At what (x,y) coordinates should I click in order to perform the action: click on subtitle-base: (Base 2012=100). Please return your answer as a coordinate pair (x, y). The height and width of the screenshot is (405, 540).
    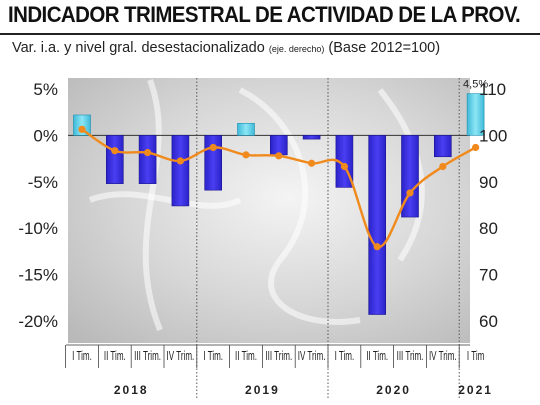
    Looking at the image, I should click on (384, 48).